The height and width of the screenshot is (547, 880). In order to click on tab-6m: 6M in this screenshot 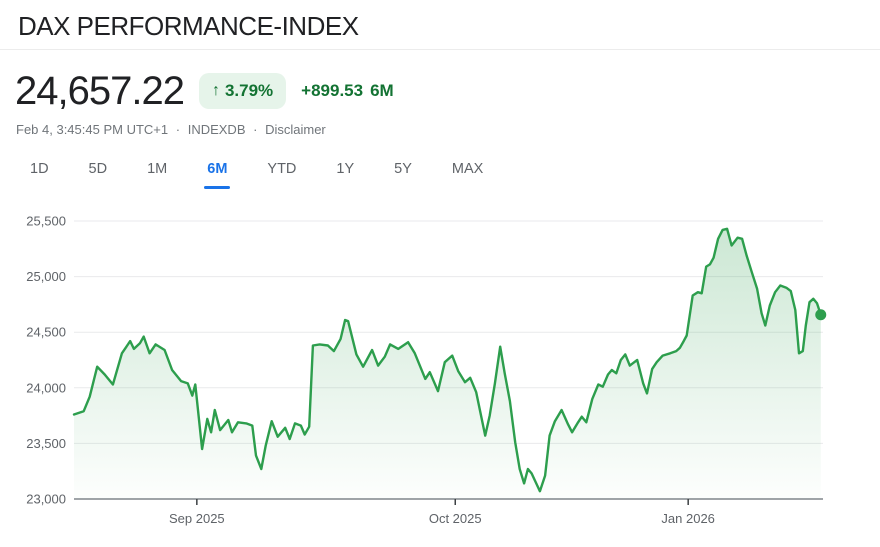, I will do `click(217, 170)`.